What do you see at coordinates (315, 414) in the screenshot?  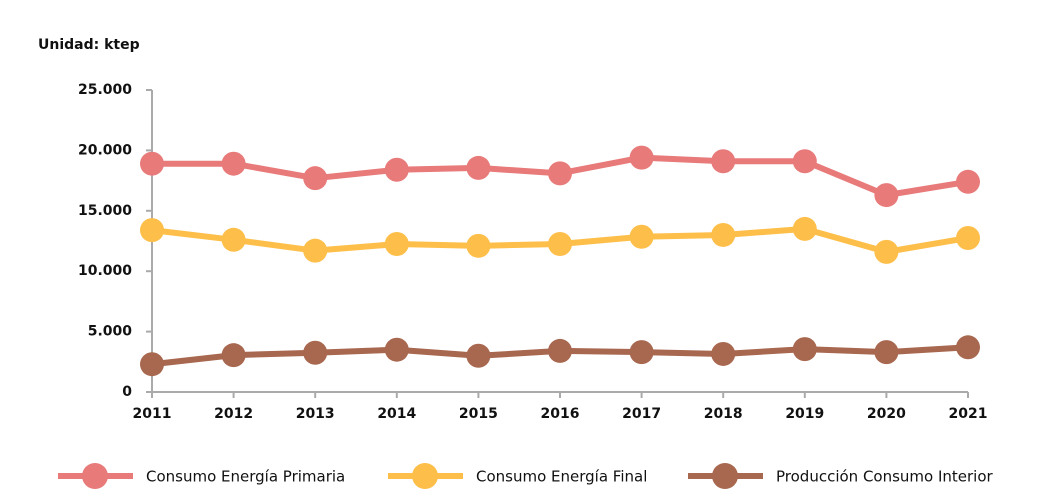 I see `x-tick-label: 2013` at bounding box center [315, 414].